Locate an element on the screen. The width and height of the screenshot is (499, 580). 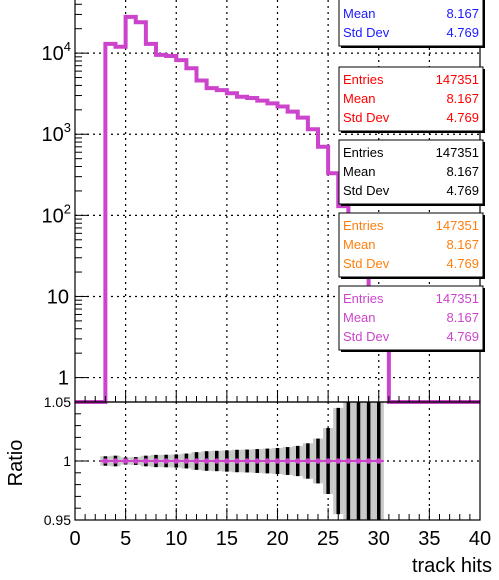
ratio-points is located at coordinates (242, 461).